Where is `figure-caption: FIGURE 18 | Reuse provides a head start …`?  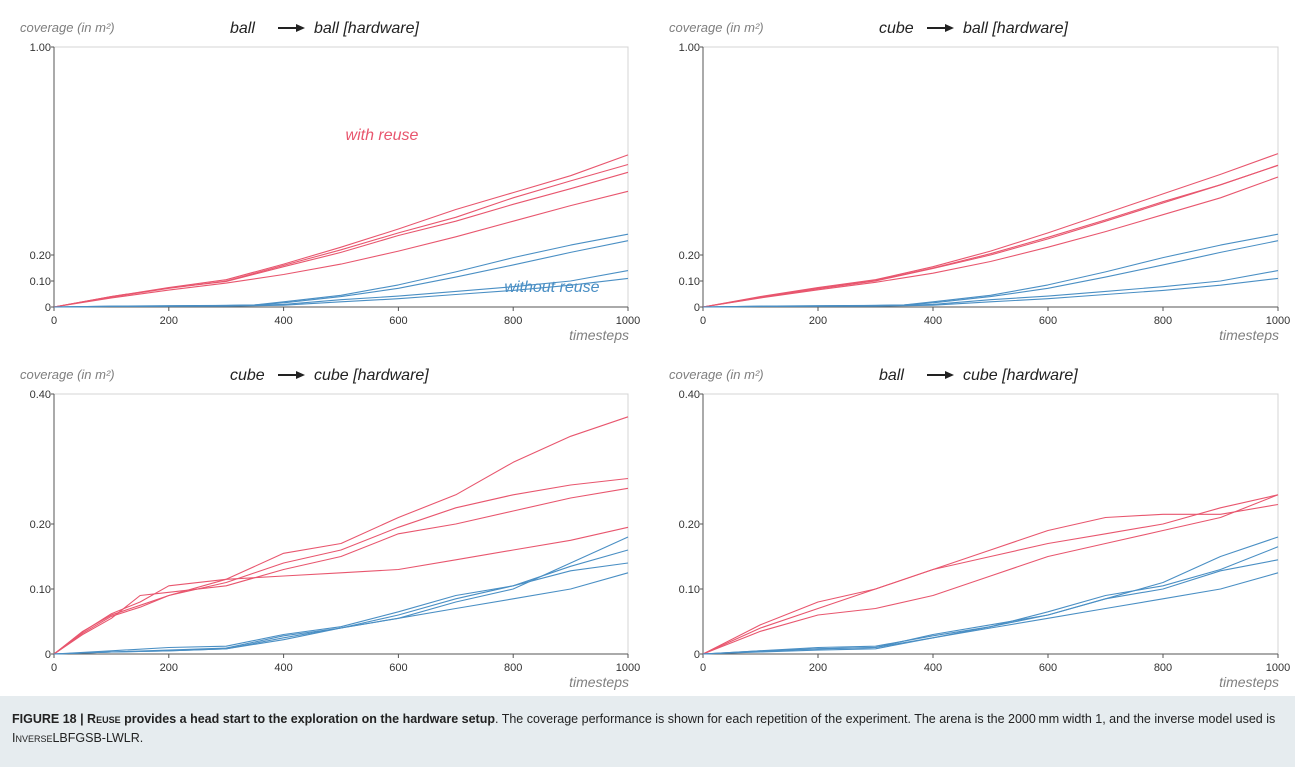 figure-caption: FIGURE 18 | Reuse provides a head start … is located at coordinates (648, 729).